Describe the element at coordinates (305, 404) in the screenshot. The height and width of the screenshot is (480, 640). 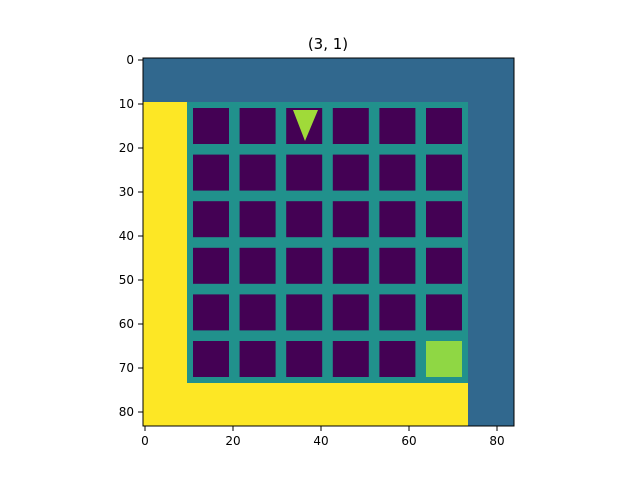
I see `bottom-wall` at that location.